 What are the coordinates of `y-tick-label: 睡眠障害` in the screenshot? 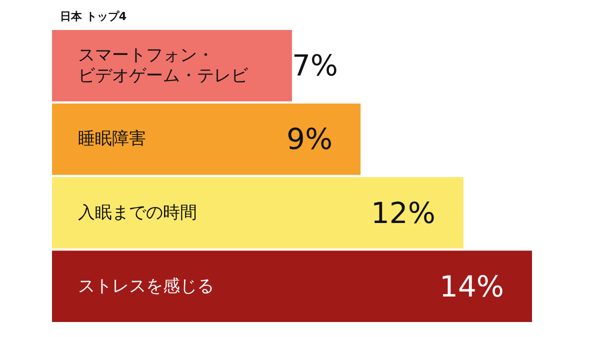 It's located at (112, 139).